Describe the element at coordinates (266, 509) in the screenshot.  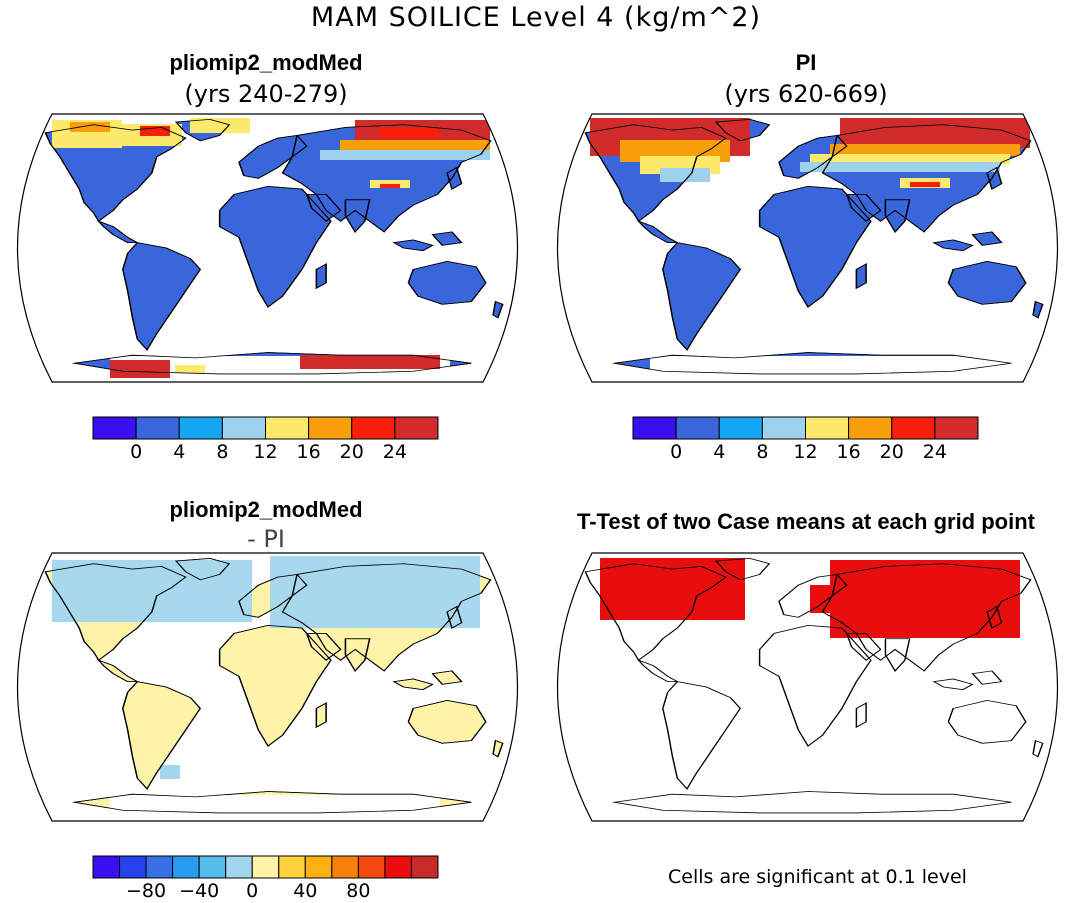
I see `panel-title-bottom-left: pliomip2_modMed` at that location.